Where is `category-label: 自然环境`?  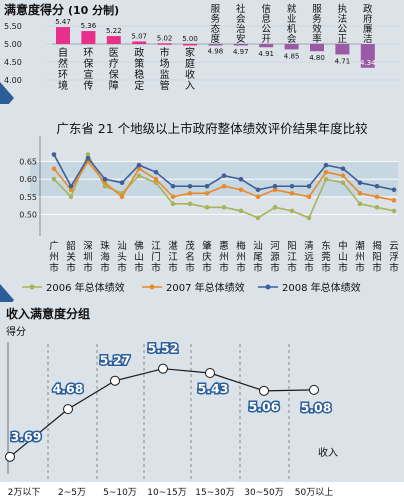
category-label: 自然环境 is located at coordinates (63, 69).